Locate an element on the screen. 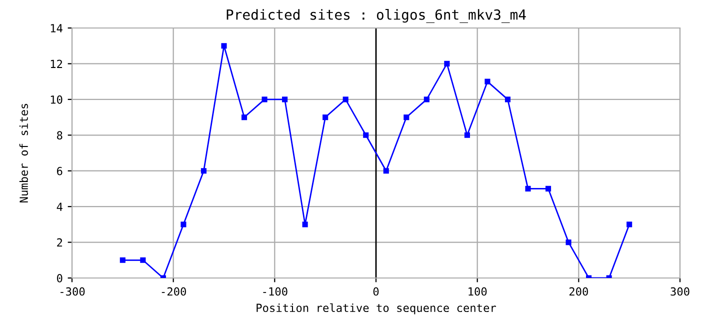 This screenshot has width=704, height=328. y-tick-label: 4 is located at coordinates (59, 206).